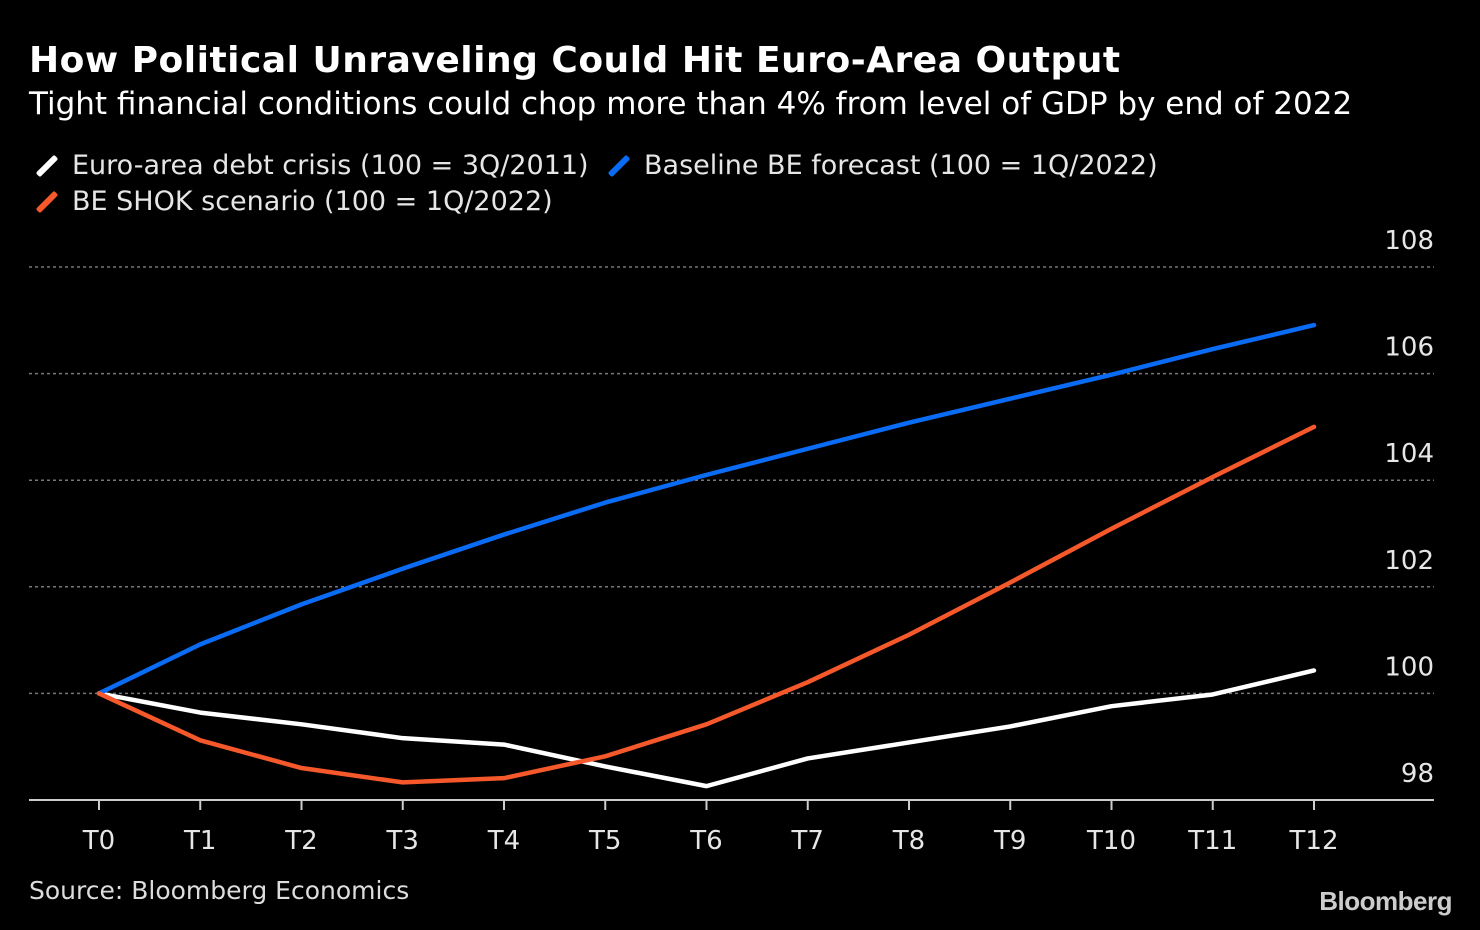 This screenshot has width=1480, height=930. What do you see at coordinates (402, 841) in the screenshot?
I see `x-tick-label: T3` at bounding box center [402, 841].